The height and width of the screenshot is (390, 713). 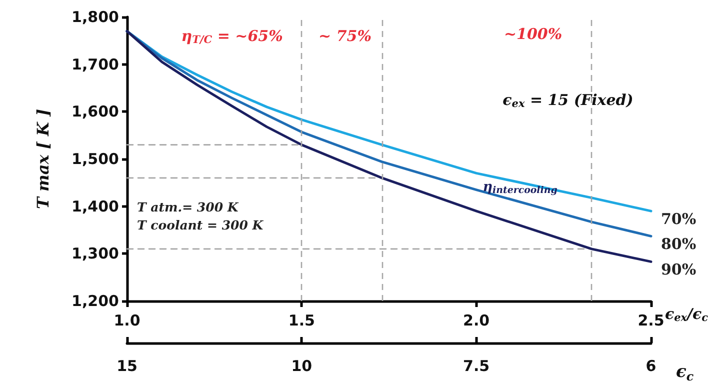 I want to click on x-tick-label: 2.0, so click(x=476, y=321).